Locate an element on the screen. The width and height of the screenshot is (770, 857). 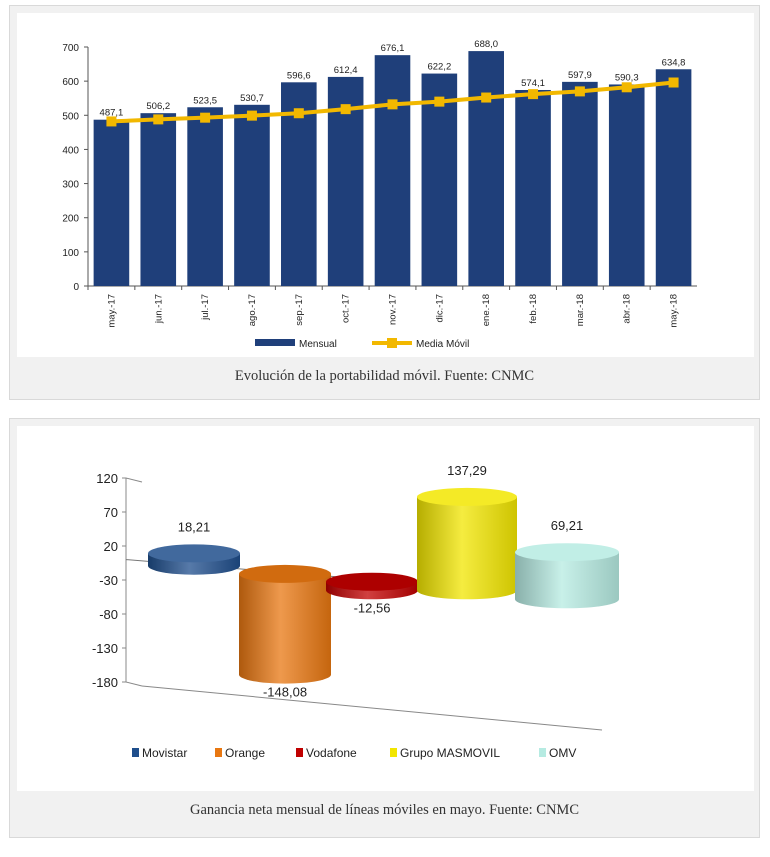
legend-swatch-Grupo MASMOVIL is located at coordinates (393, 752).